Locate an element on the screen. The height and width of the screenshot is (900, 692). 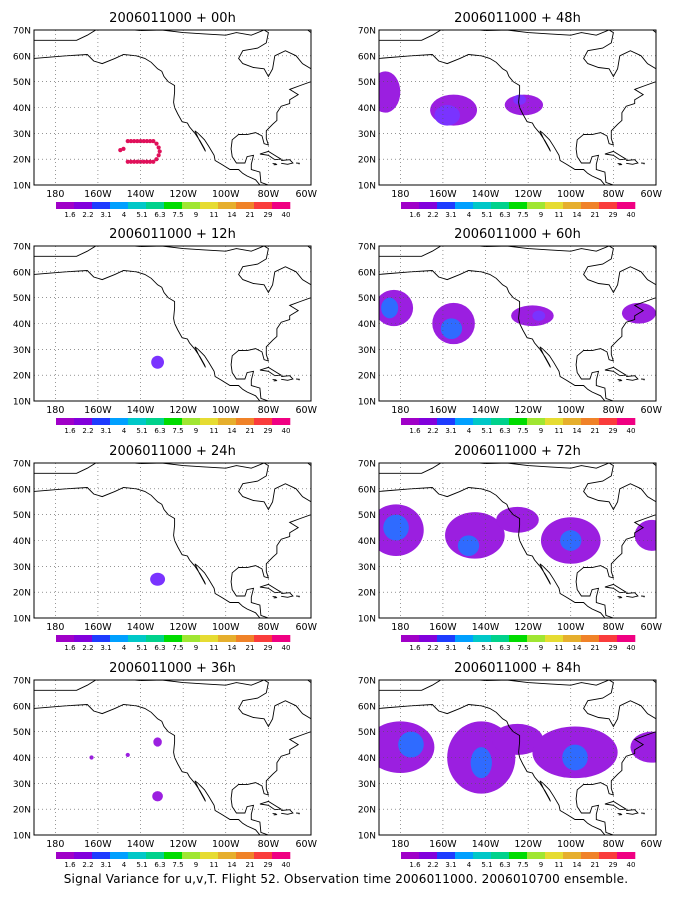
colorbar-label: 6.3 is located at coordinates (159, 865).